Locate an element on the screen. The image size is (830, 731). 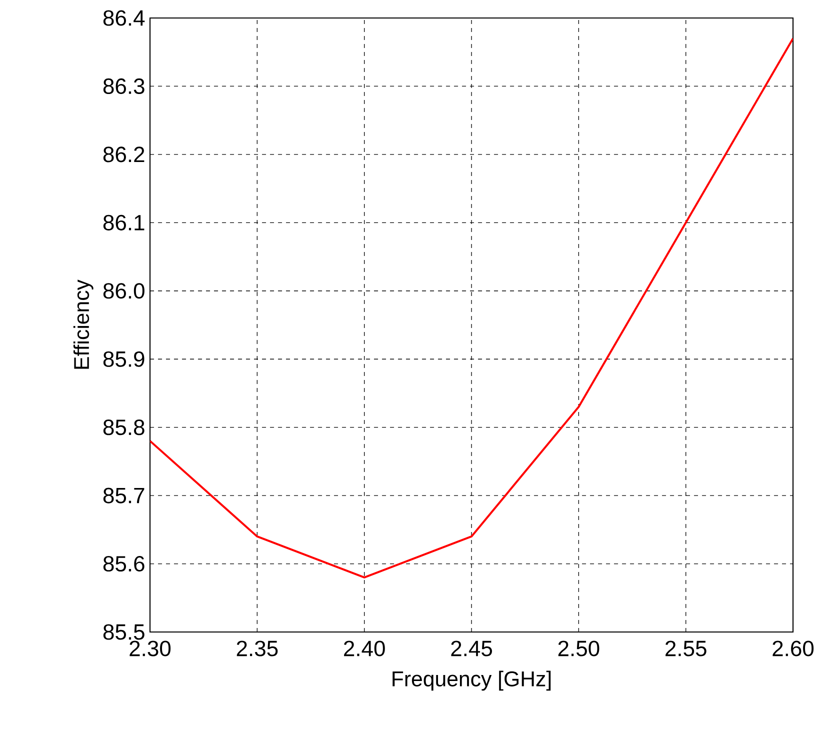
y-tick-label: 86.3 is located at coordinates (123, 86).